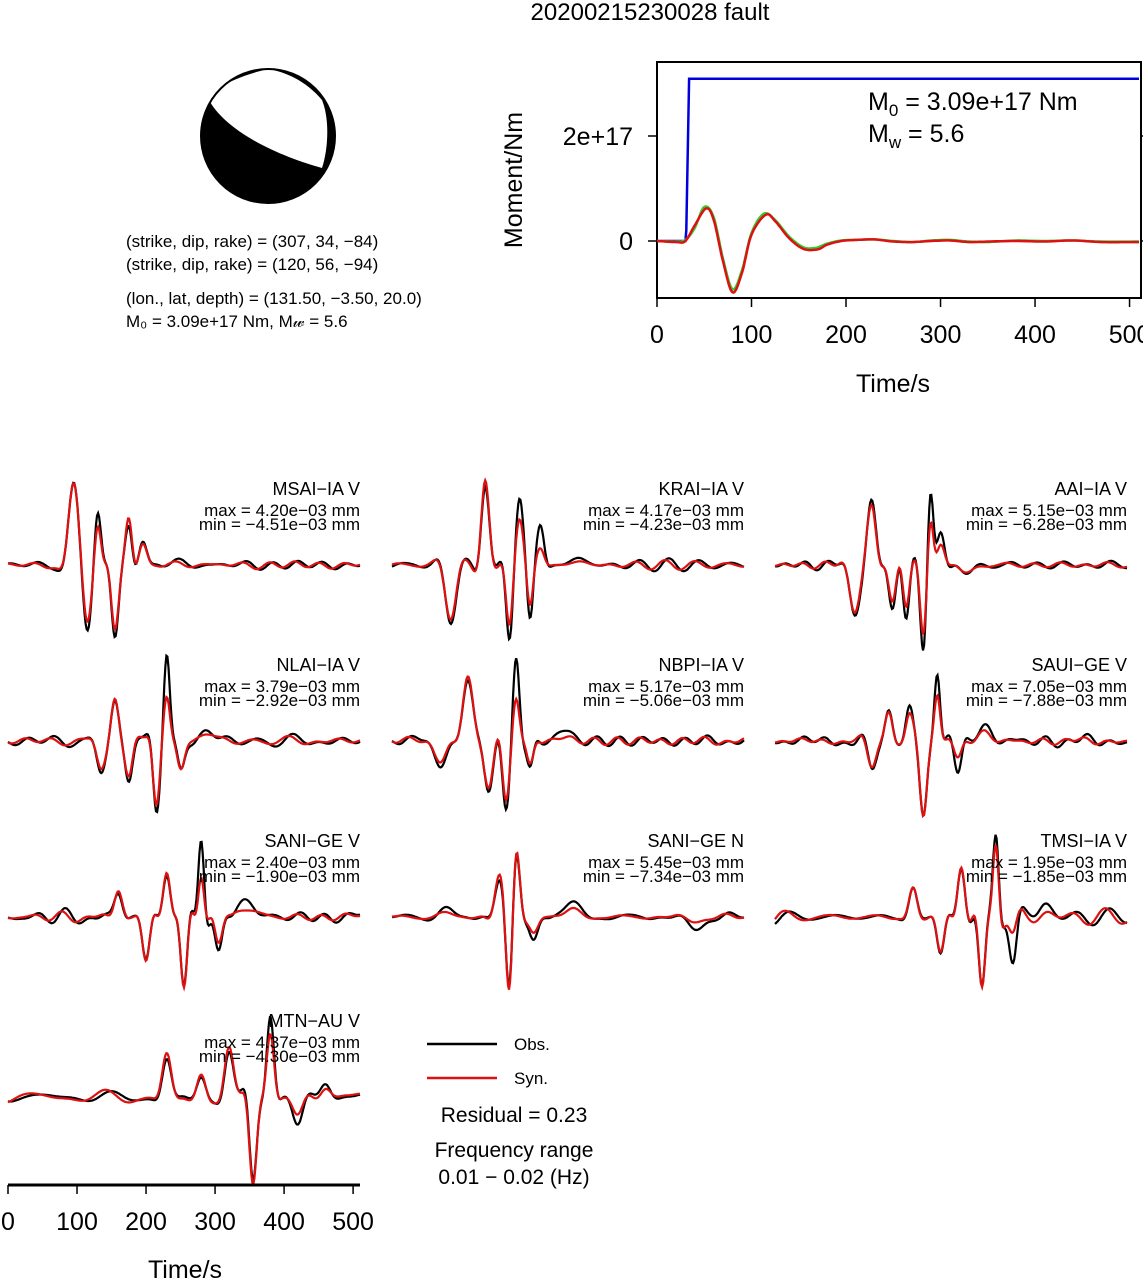 The height and width of the screenshot is (1281, 1143). I want to click on station-max: max = 5.17e−03 mm, so click(666, 686).